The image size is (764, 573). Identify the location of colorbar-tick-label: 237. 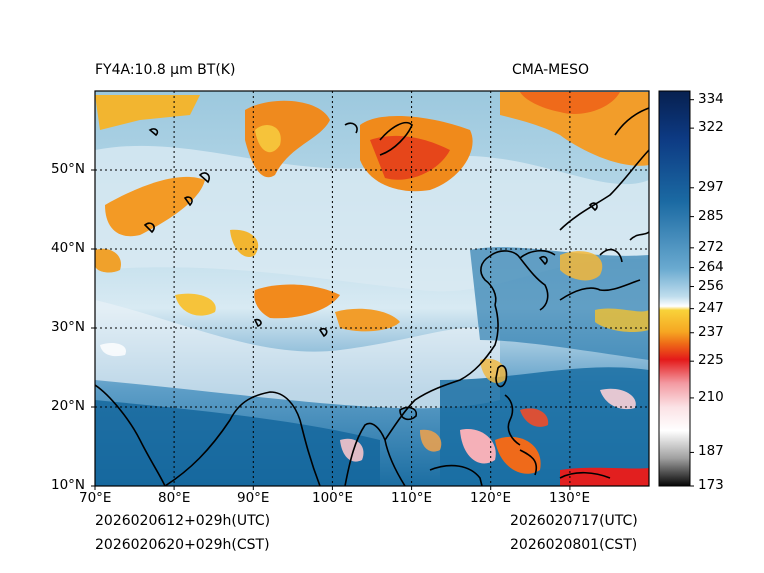
(711, 331).